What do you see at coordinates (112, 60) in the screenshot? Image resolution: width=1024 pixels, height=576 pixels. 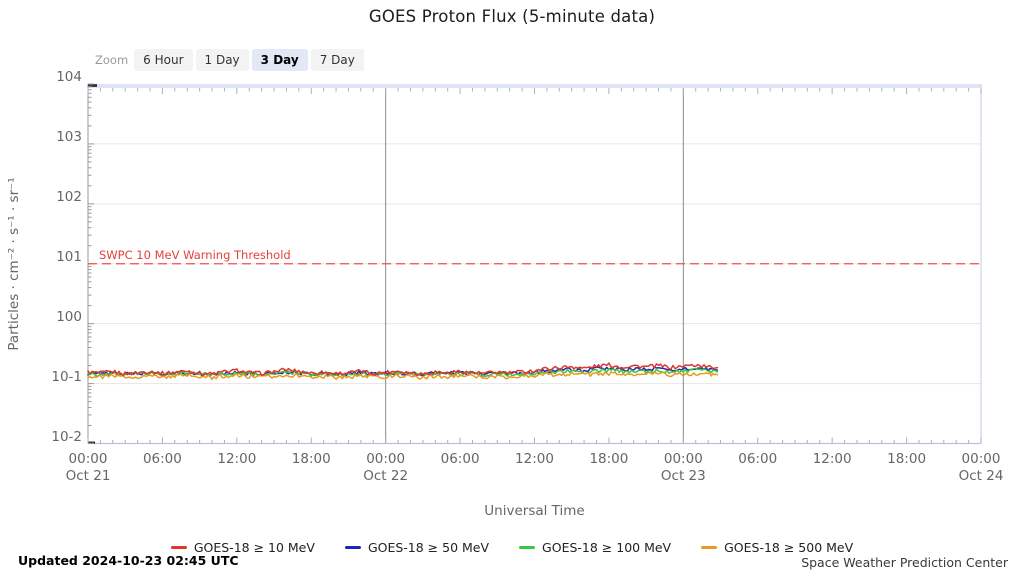 I see `zoom-toolbar-label: Zoom` at bounding box center [112, 60].